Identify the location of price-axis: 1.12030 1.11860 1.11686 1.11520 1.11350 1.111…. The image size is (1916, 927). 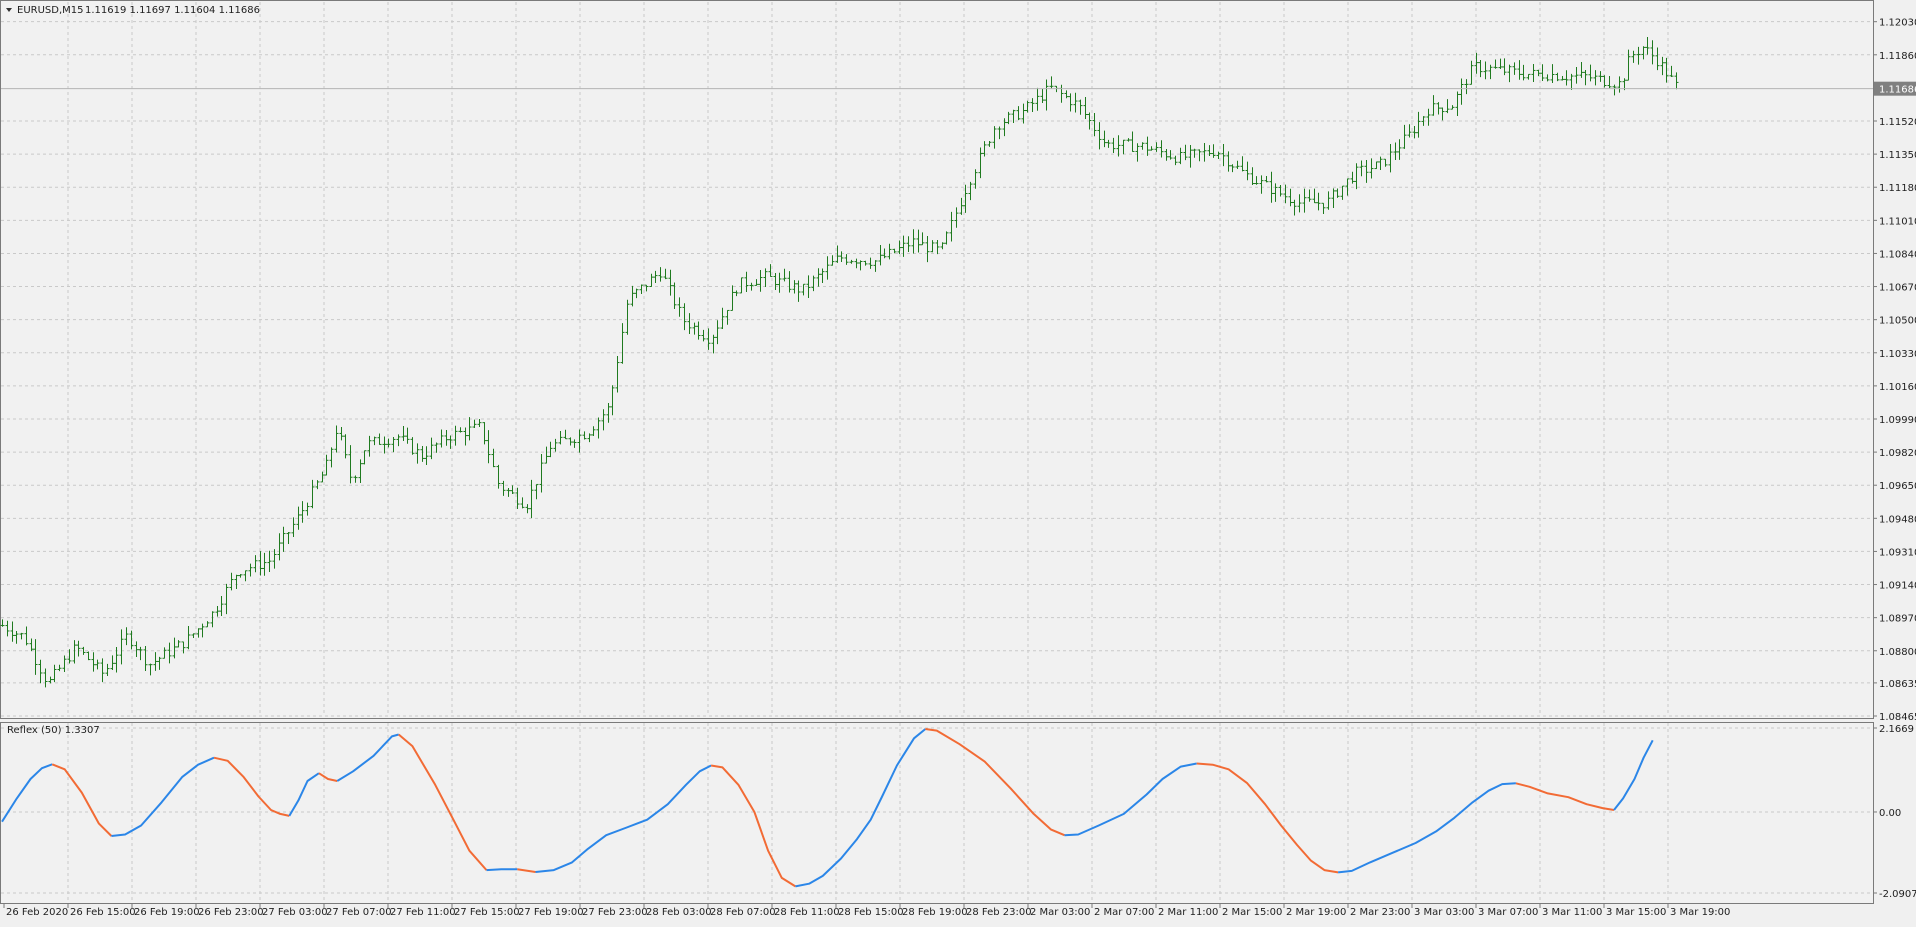
(1894, 370).